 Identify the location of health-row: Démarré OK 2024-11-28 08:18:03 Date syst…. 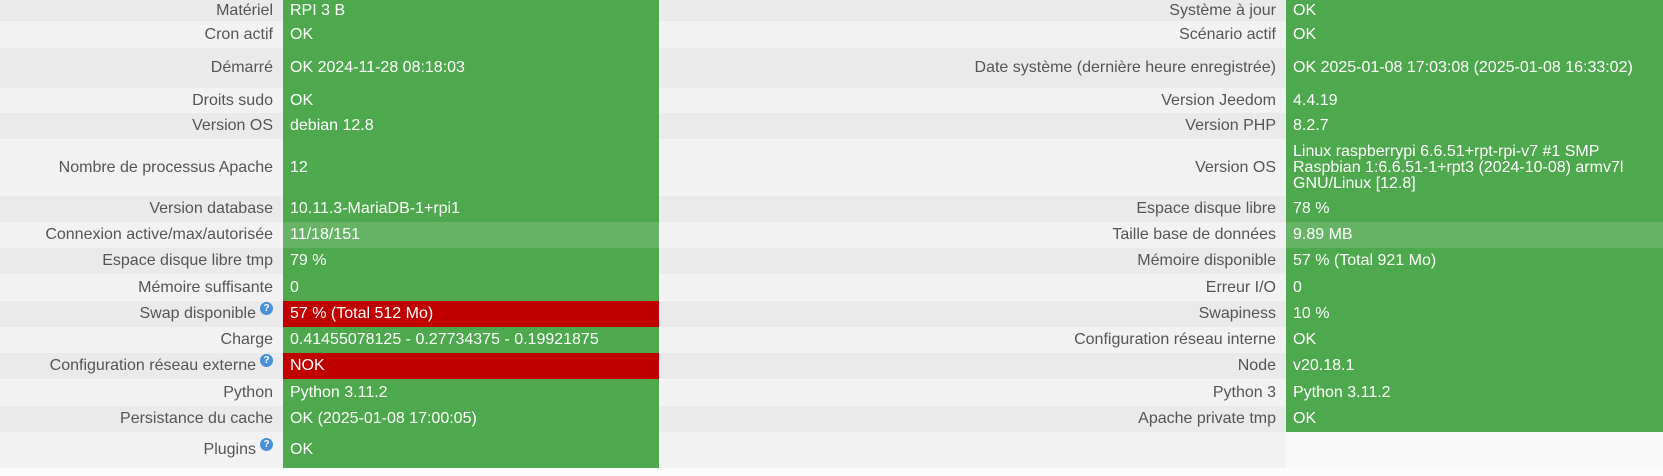
(831, 68).